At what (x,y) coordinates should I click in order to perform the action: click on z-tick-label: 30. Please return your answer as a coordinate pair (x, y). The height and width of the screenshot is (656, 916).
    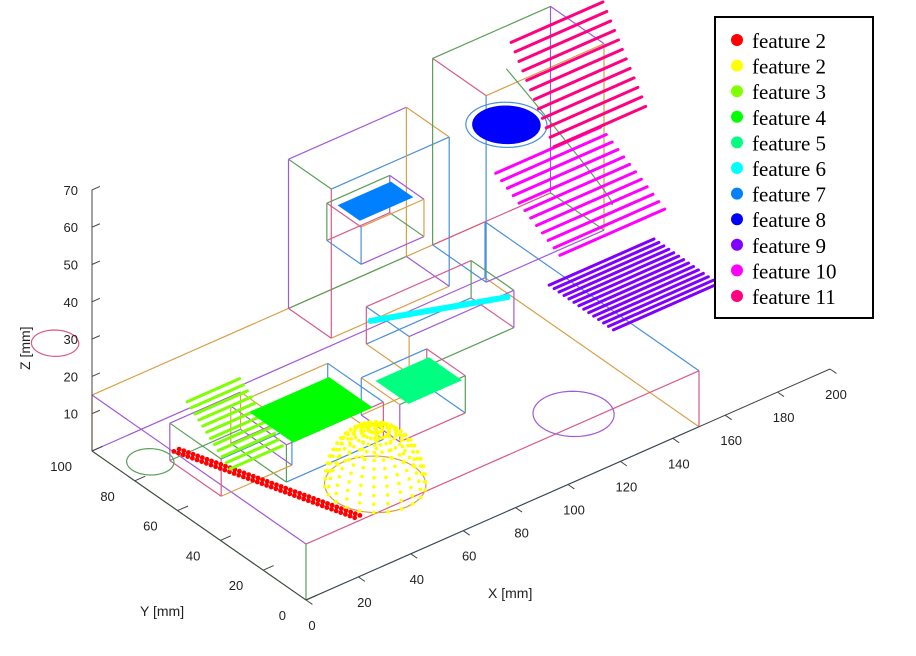
    Looking at the image, I should click on (71, 339).